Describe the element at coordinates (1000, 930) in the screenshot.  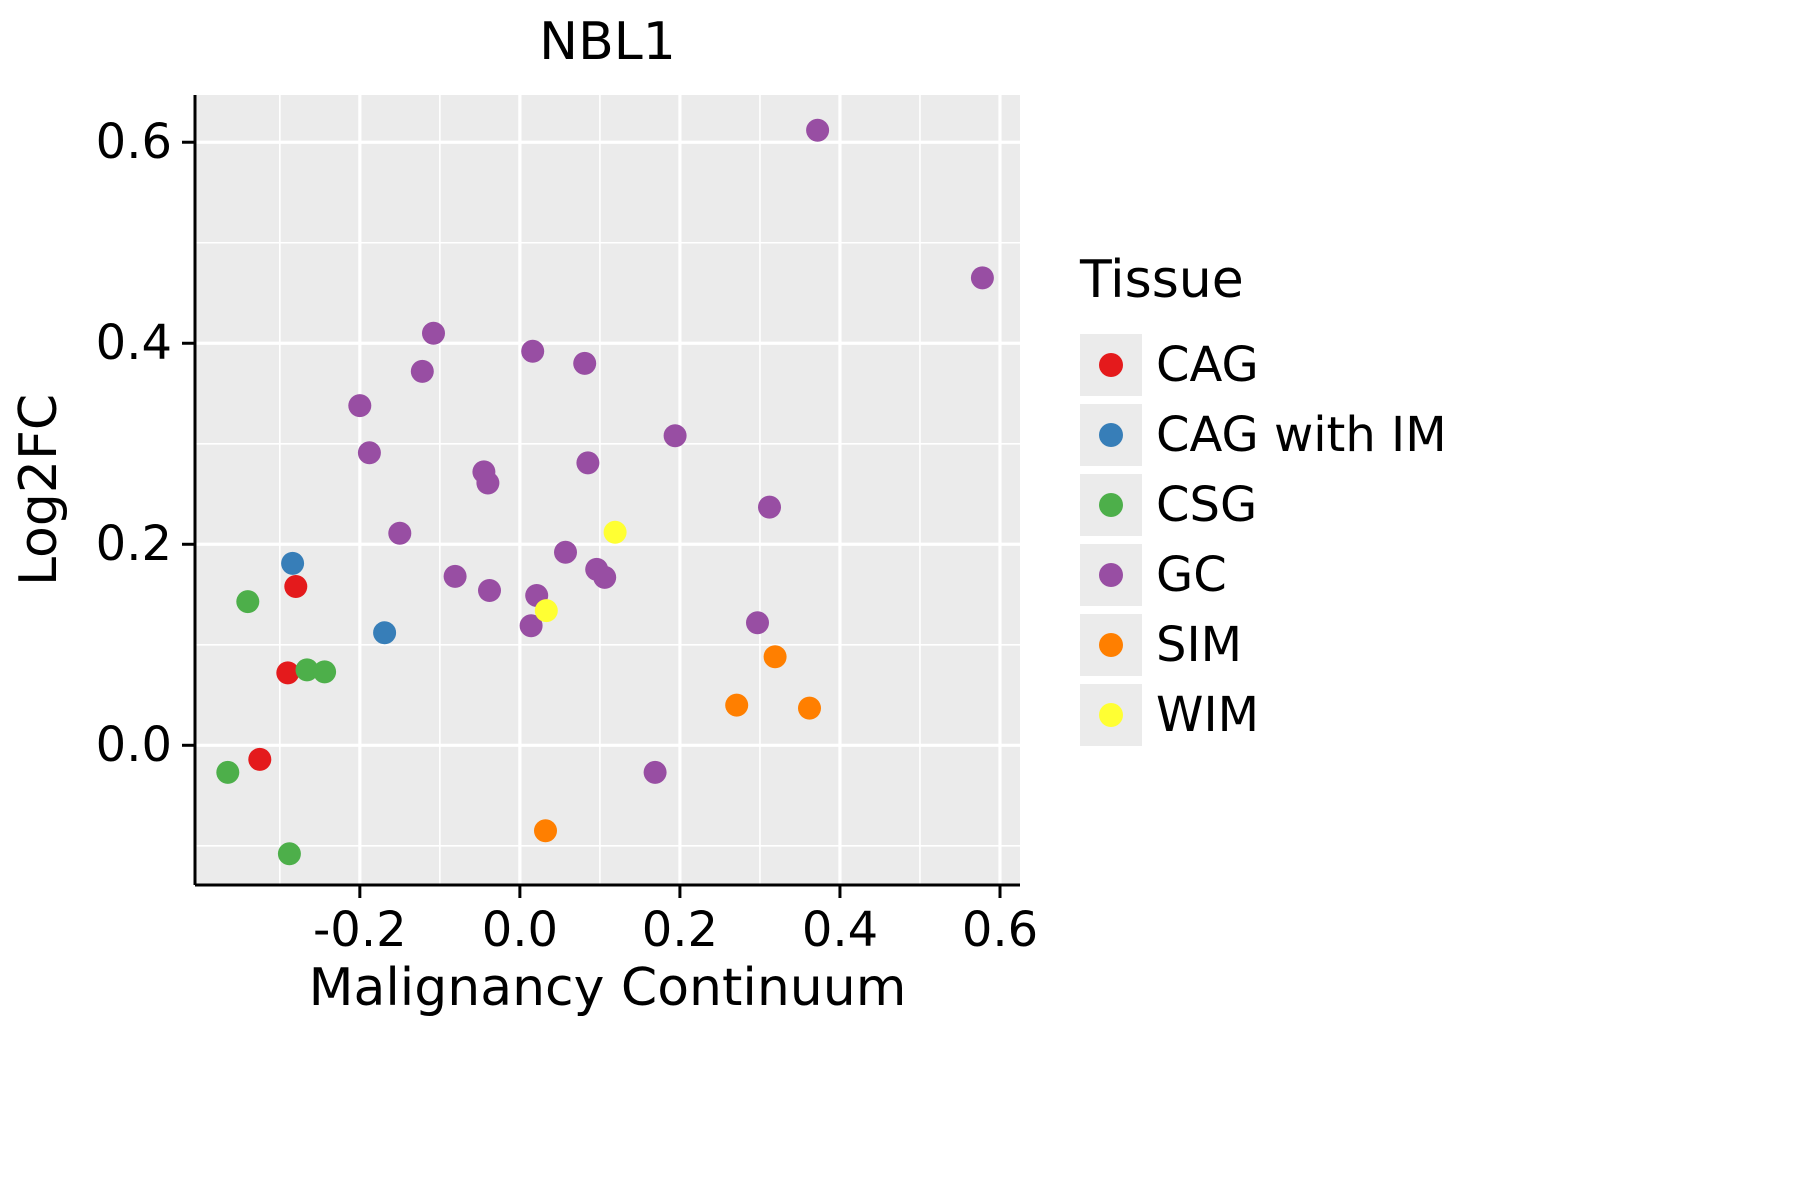
I see `x-tick-label: 0.6` at that location.